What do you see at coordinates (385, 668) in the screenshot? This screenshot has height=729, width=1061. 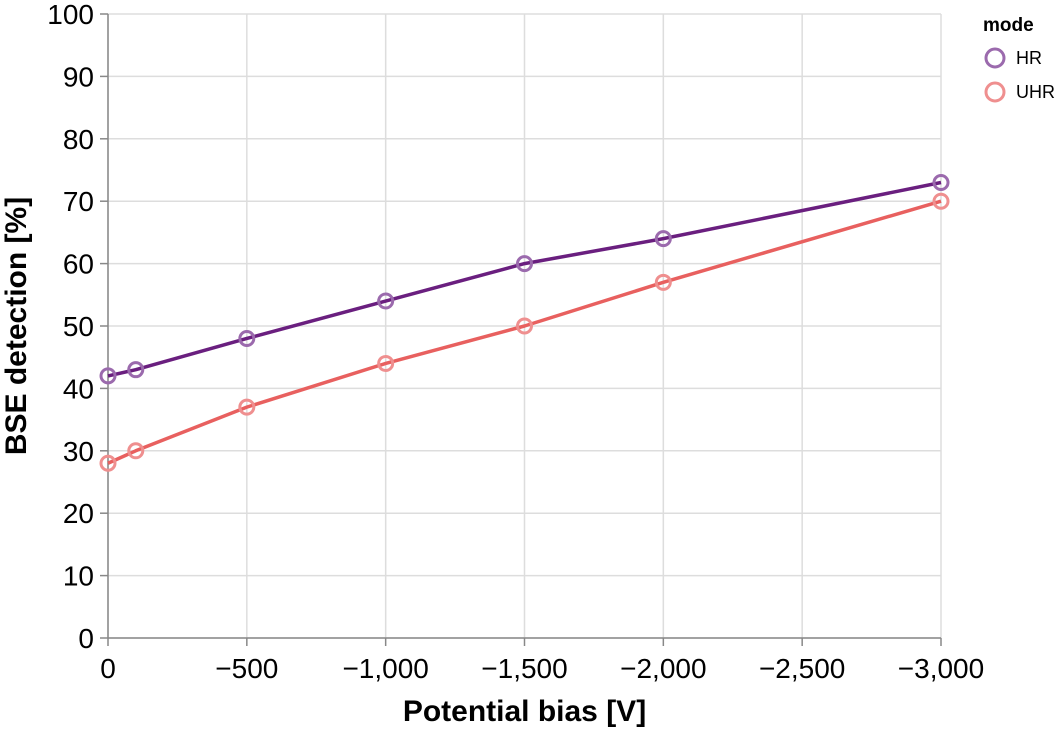 I see `x-tick-label: −1,000` at bounding box center [385, 668].